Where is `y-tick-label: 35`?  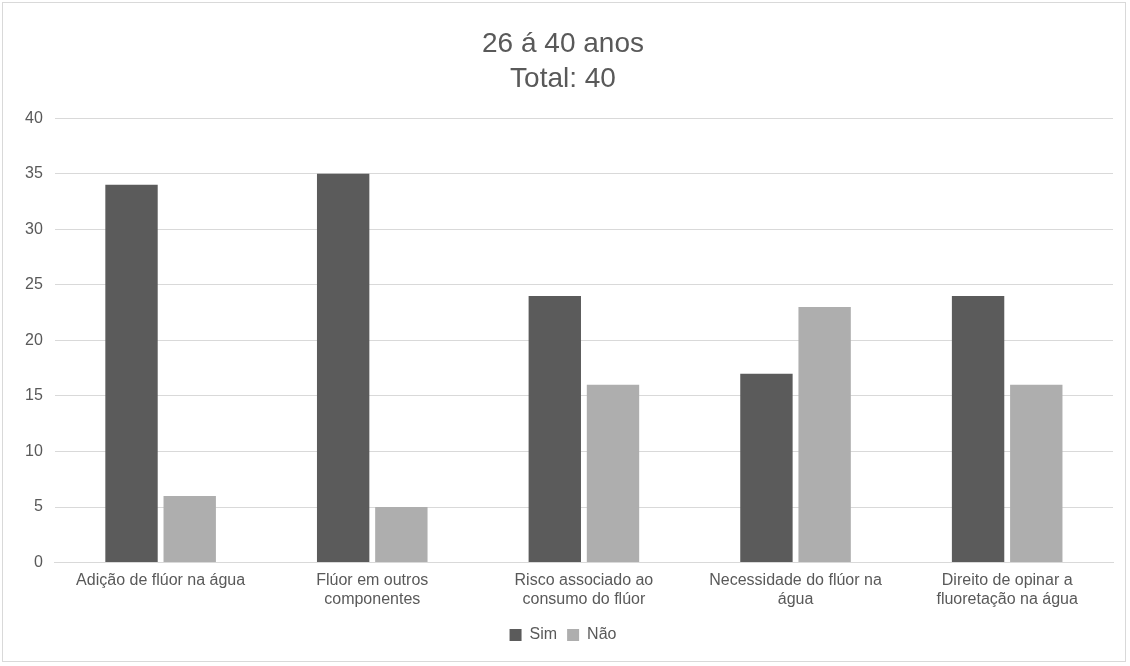 y-tick-label: 35 is located at coordinates (34, 173).